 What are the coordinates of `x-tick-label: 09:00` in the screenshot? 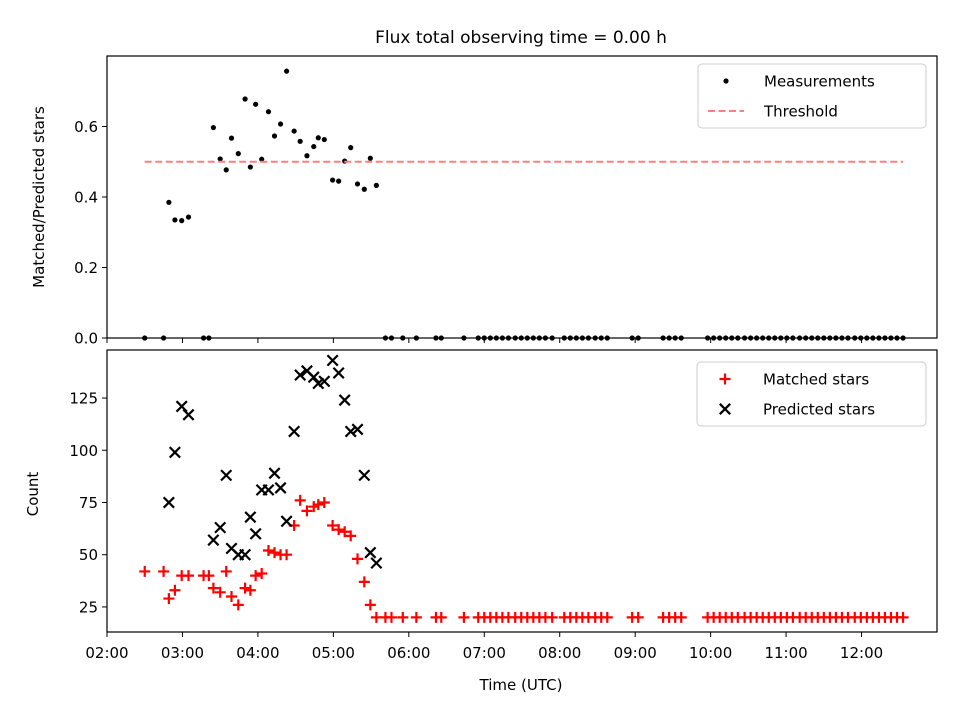 It's located at (635, 653).